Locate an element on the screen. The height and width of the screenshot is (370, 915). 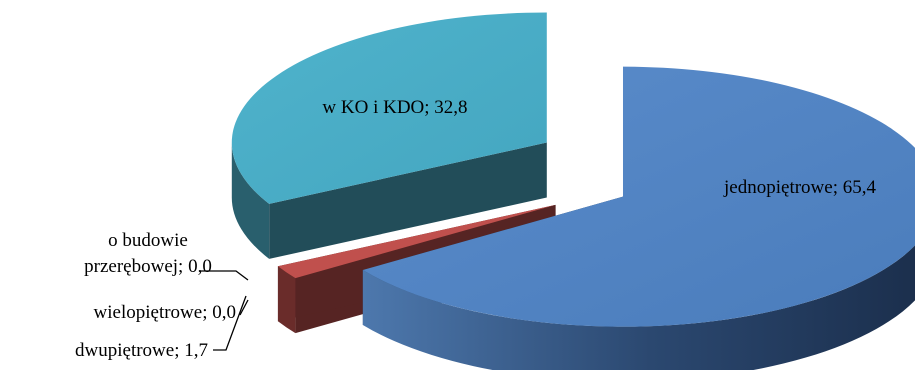
data-label-wielopietrowe: wielopiętrowe; 0,0 is located at coordinates (165, 312).